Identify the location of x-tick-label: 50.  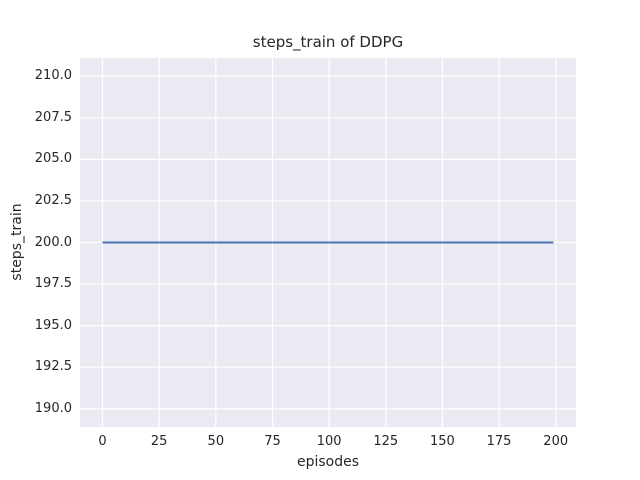
(216, 441).